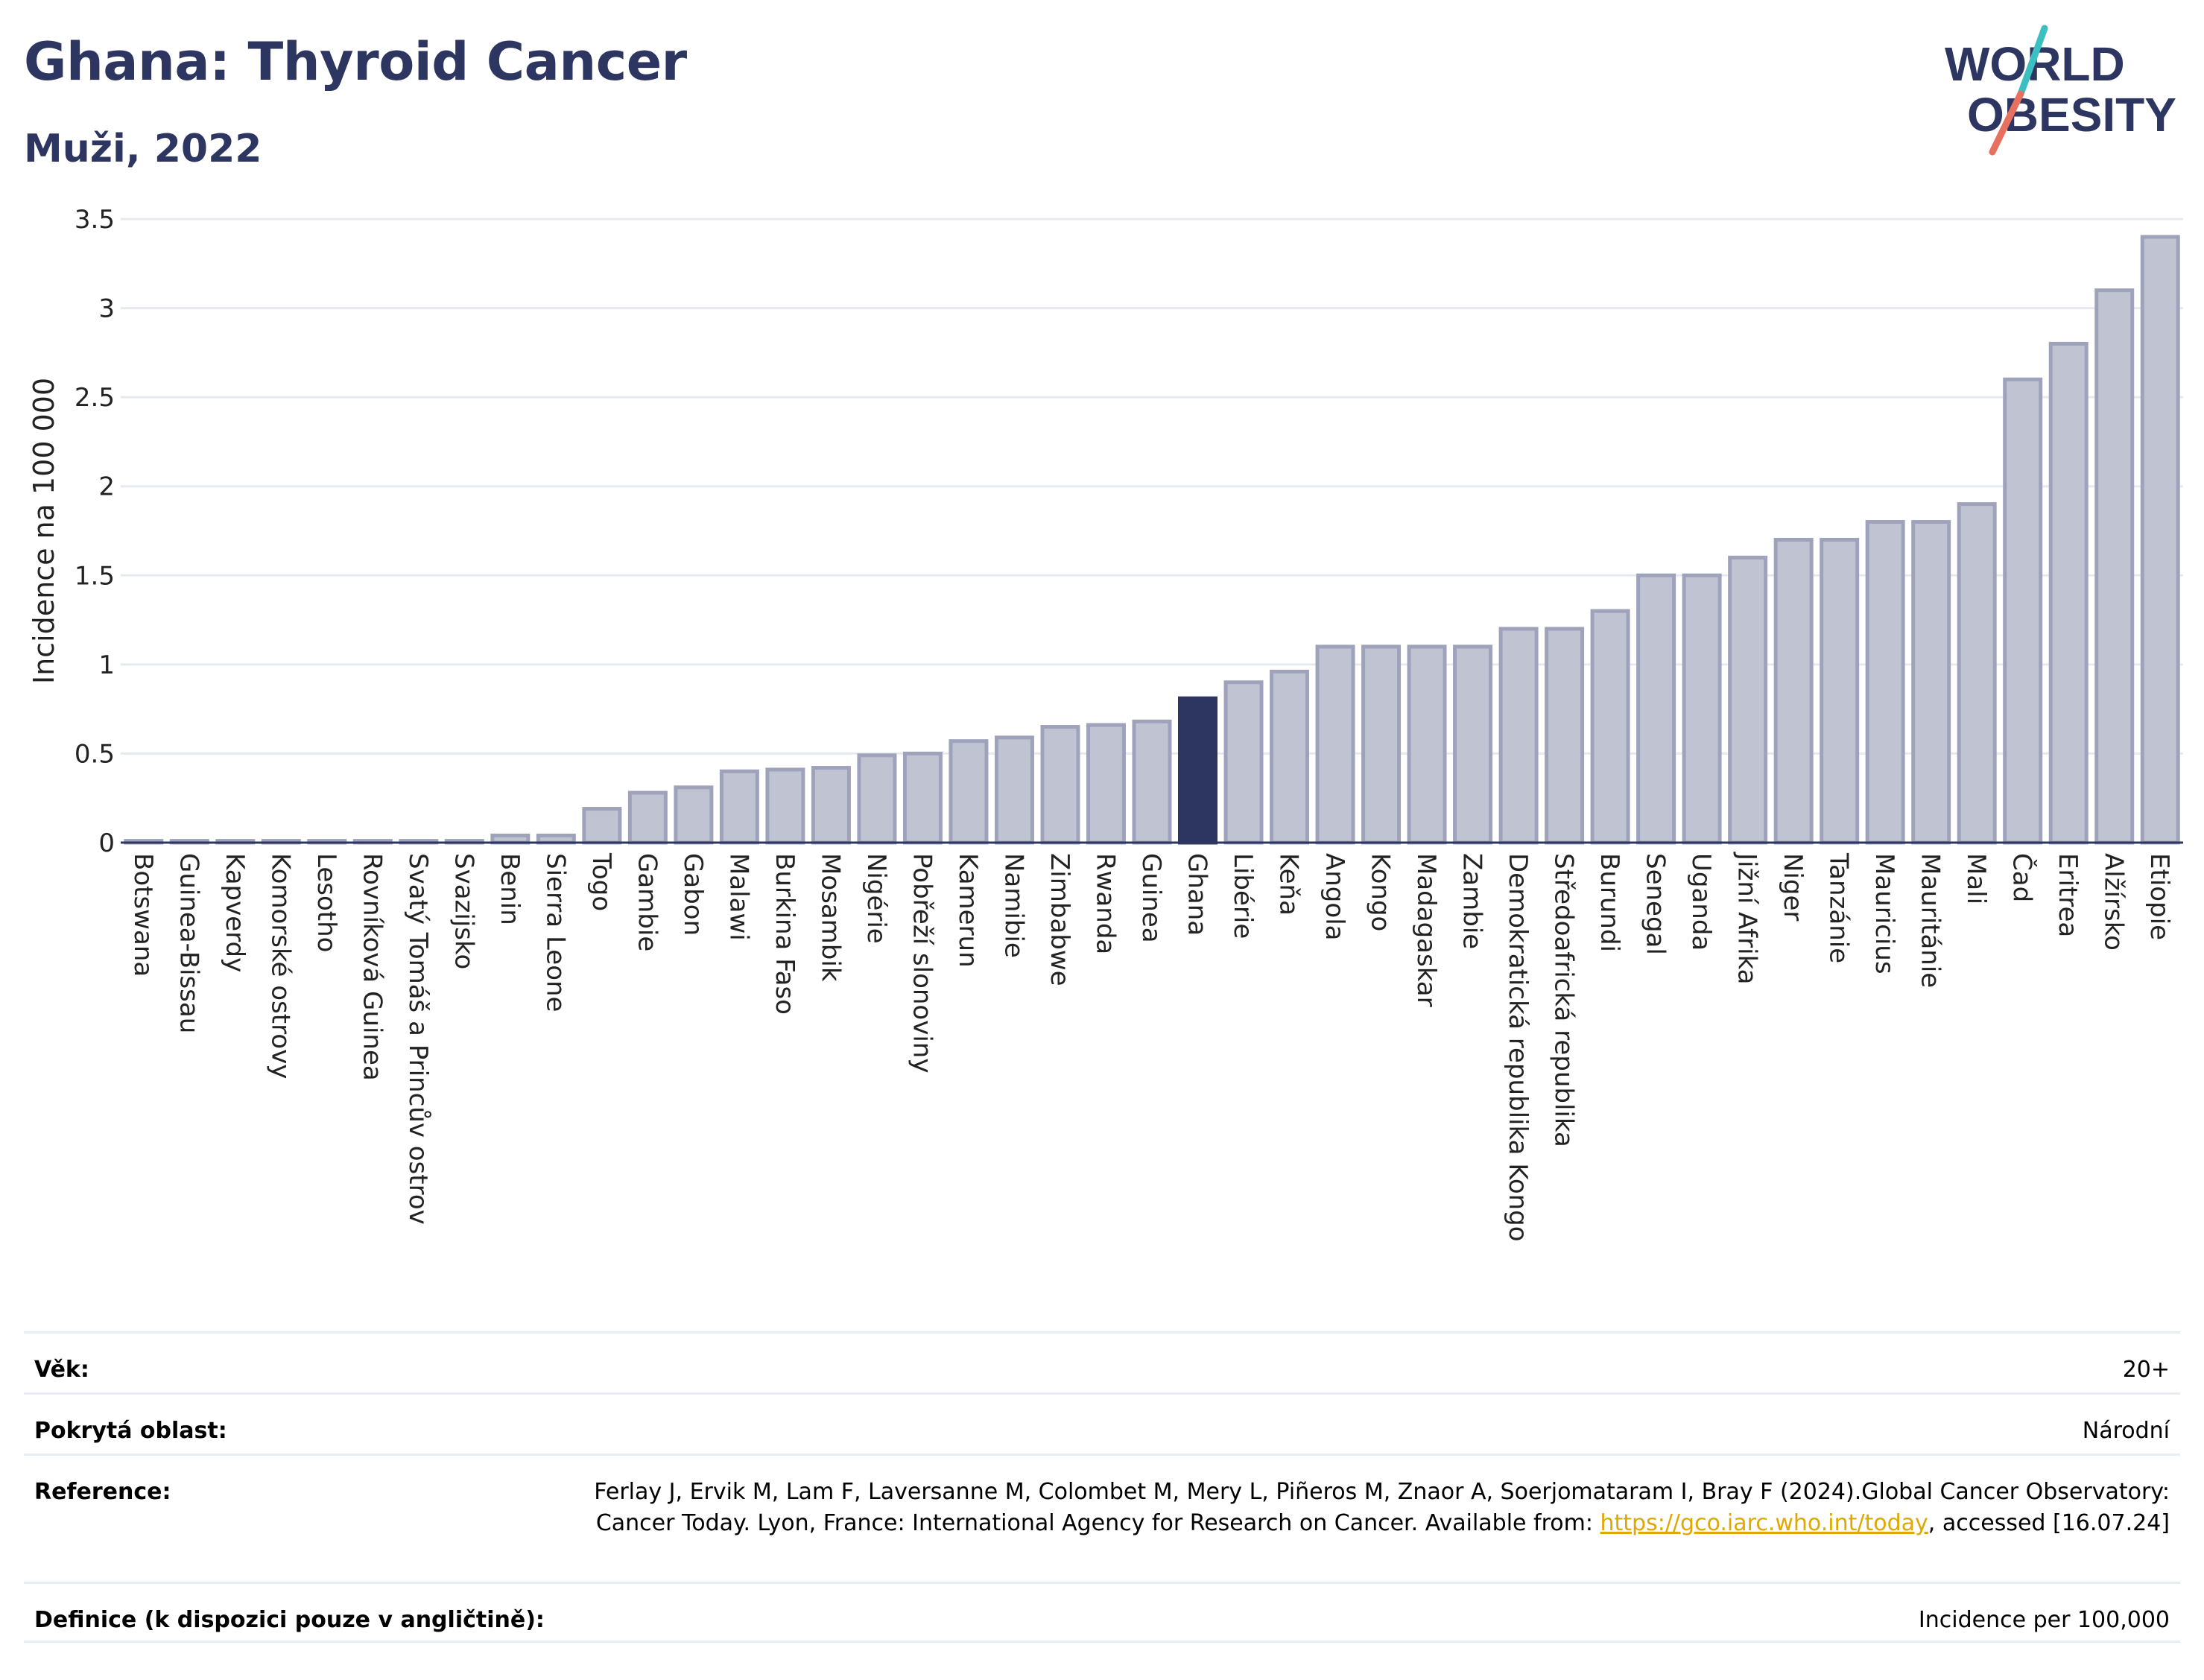 This screenshot has width=2204, height=1680. I want to click on x-tick-label: Zimbabwe, so click(1059, 919).